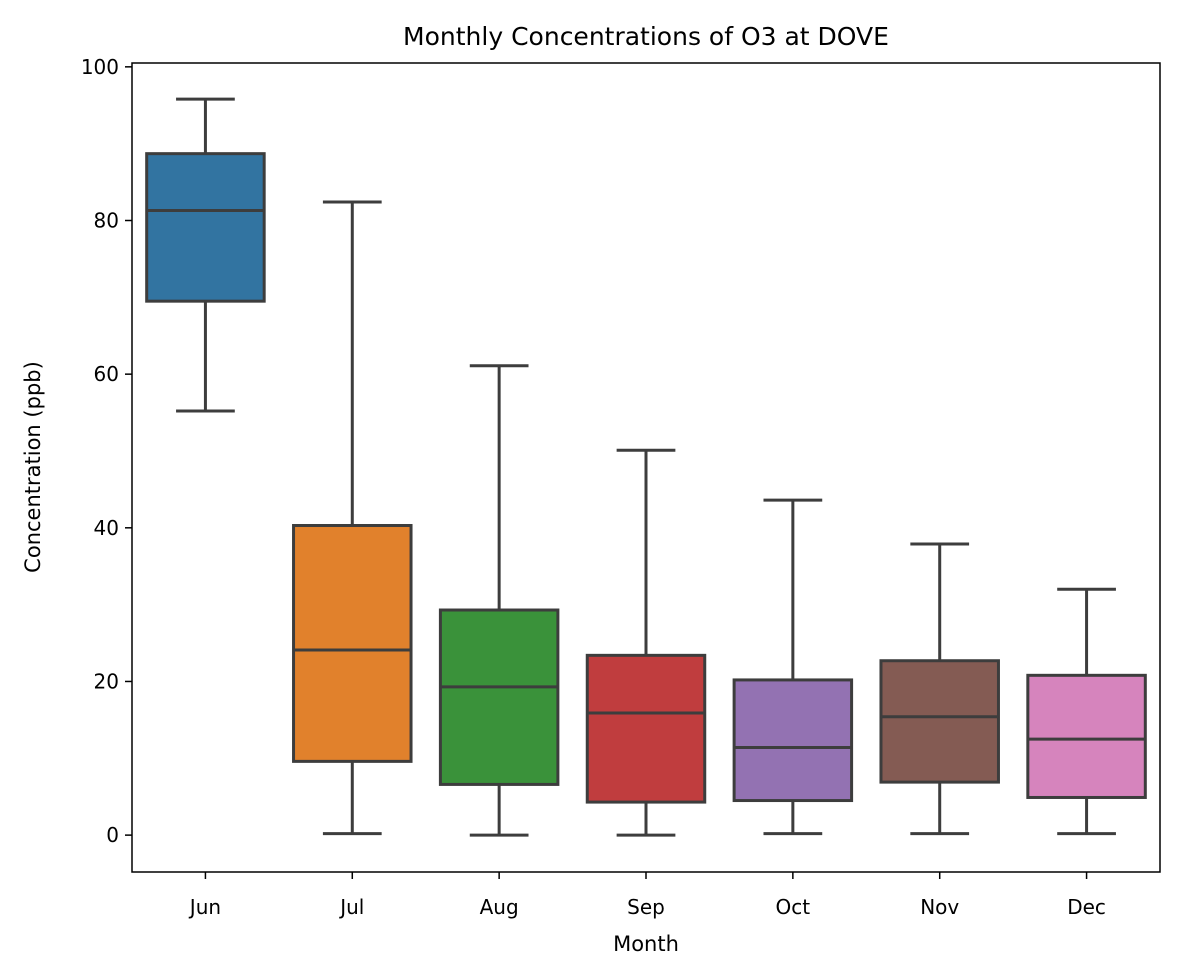 The width and height of the screenshot is (1180, 980). I want to click on box-aug, so click(499, 600).